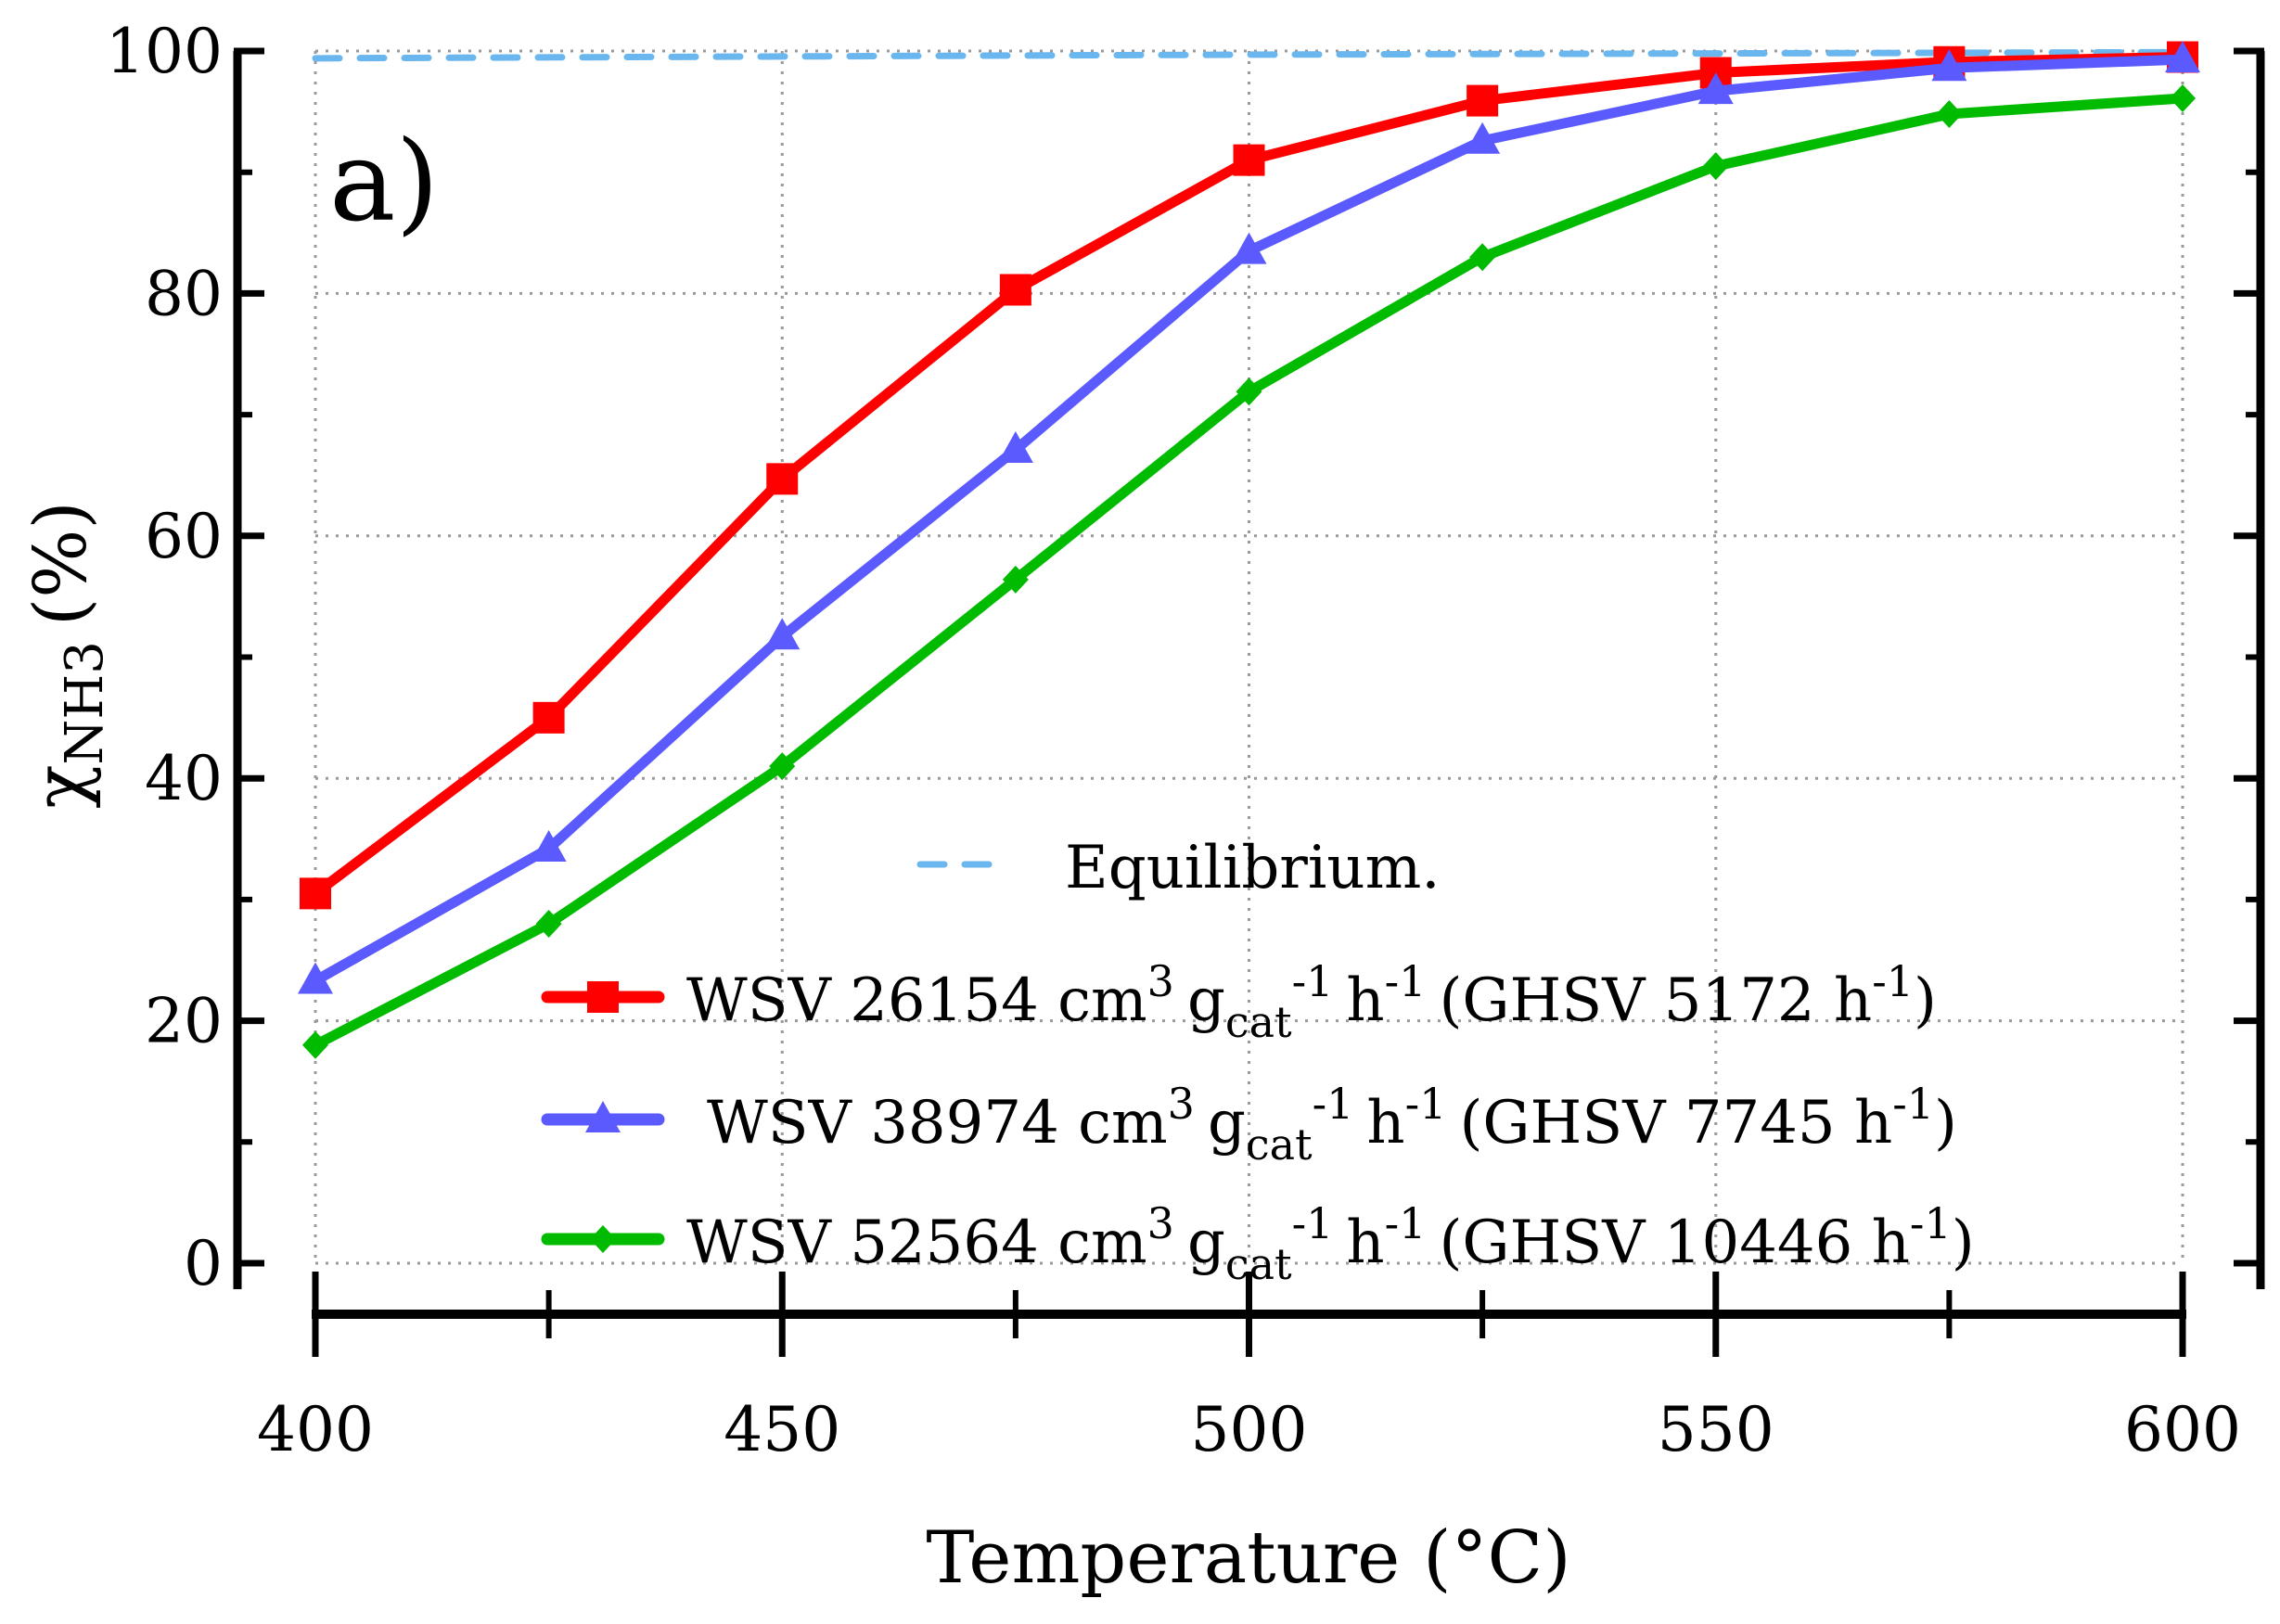 The width and height of the screenshot is (2280, 1624). Describe the element at coordinates (2182, 1429) in the screenshot. I see `x-tick-label: 600` at that location.